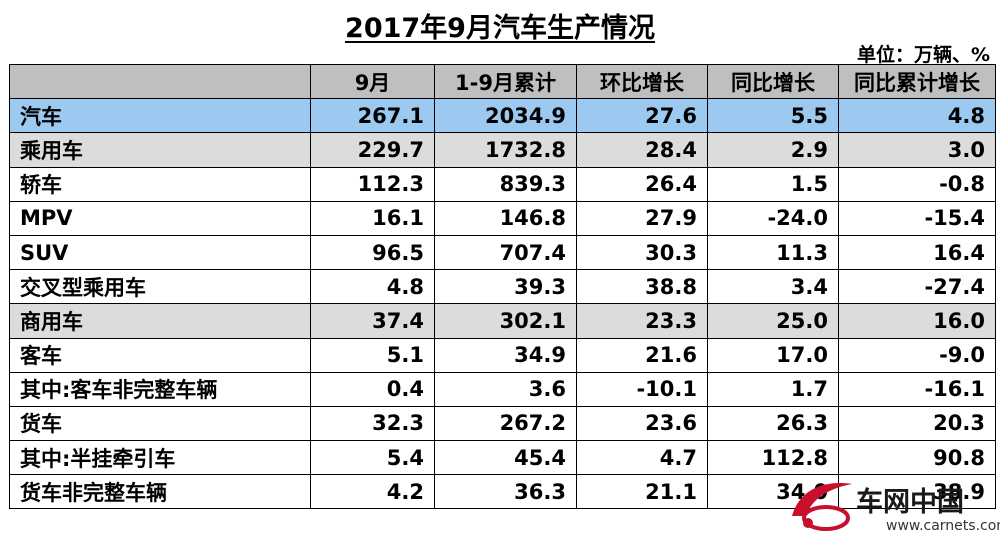 The width and height of the screenshot is (1000, 542). I want to click on table-row: 其中:客车非完整车辆 0.4 3.6 -10.1 1.7 -16.1, so click(502, 389).